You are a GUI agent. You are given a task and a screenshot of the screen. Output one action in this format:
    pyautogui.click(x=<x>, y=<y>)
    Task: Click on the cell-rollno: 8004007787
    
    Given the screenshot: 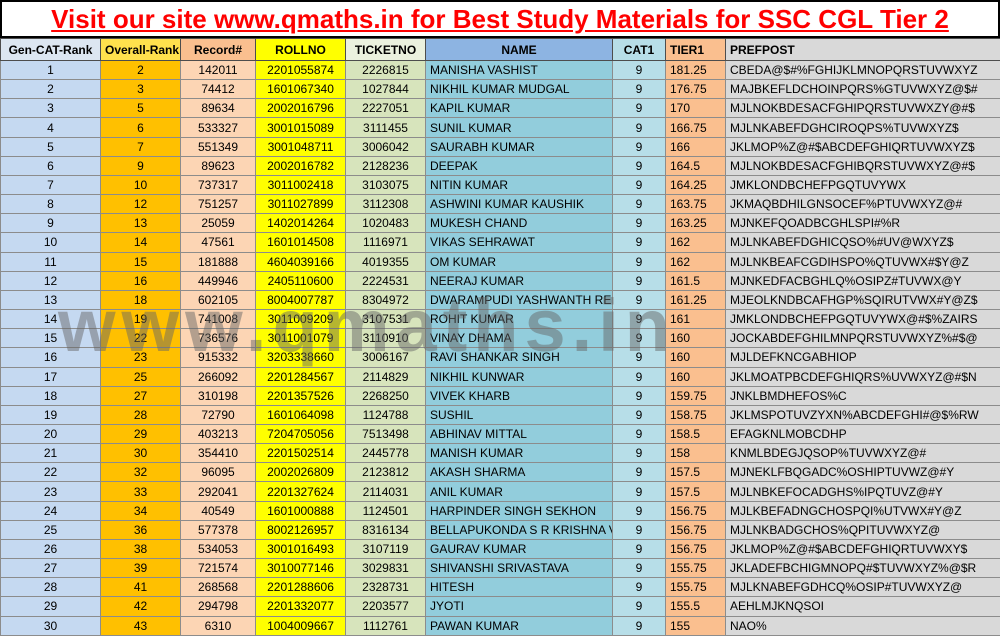 What is the action you would take?
    pyautogui.click(x=301, y=299)
    